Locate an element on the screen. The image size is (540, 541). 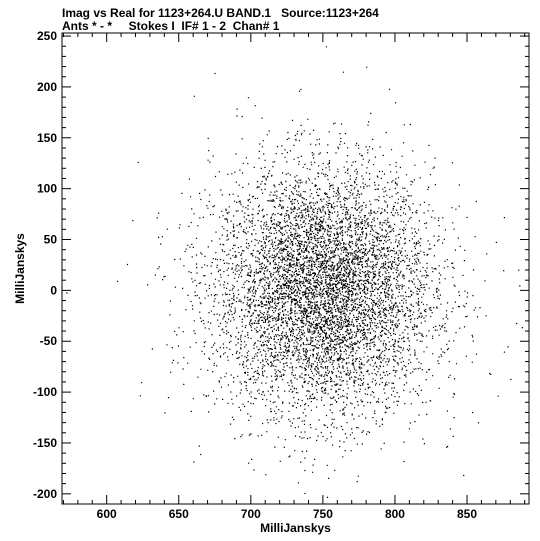
x-tick-label: 700 is located at coordinates (251, 514).